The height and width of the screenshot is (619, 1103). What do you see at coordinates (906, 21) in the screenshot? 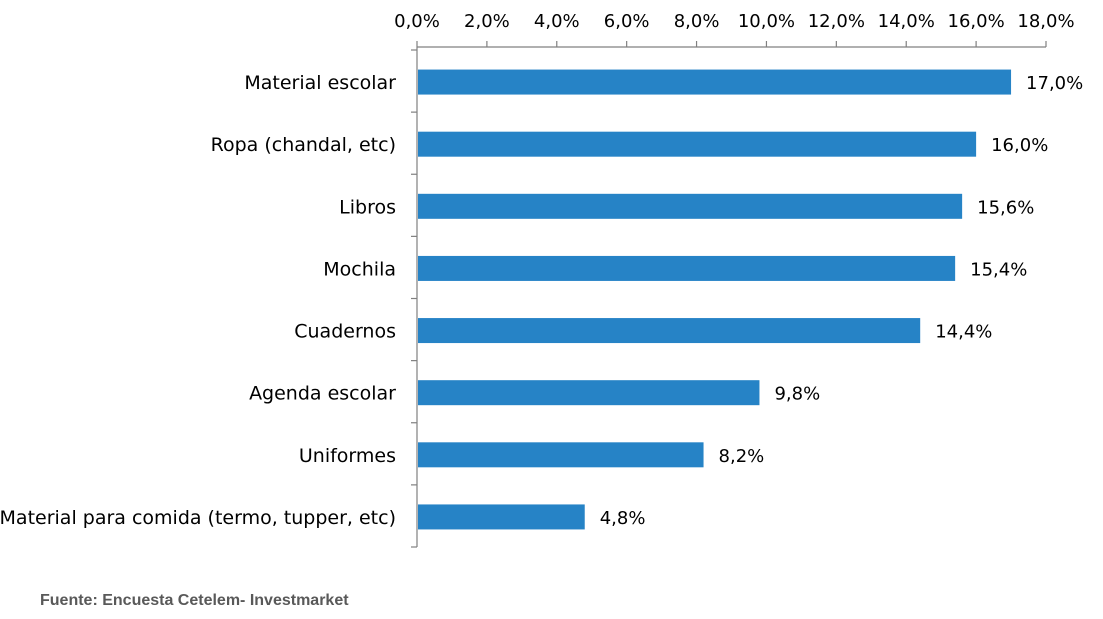
I see `x-tick-label: 14,0%` at bounding box center [906, 21].